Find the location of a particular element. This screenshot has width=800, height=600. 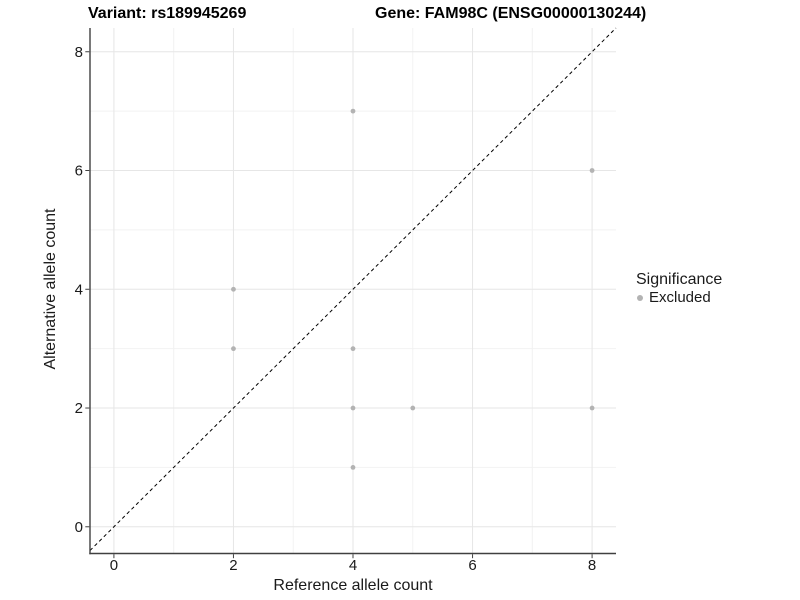

x-tick-label: 8 is located at coordinates (592, 565).